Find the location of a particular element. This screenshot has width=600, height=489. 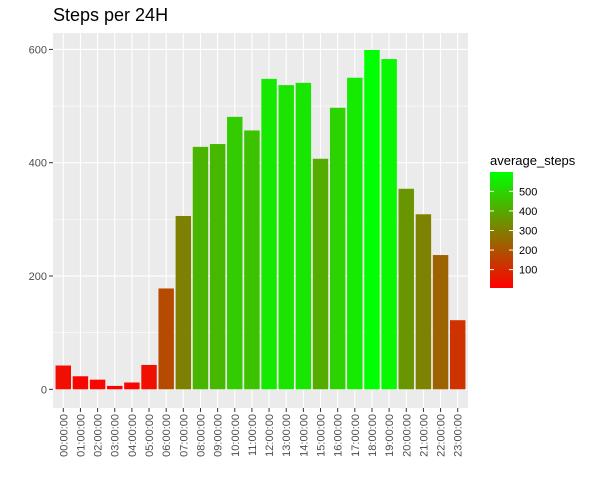

x-tick-label: 16:00:00 is located at coordinates (339, 435).